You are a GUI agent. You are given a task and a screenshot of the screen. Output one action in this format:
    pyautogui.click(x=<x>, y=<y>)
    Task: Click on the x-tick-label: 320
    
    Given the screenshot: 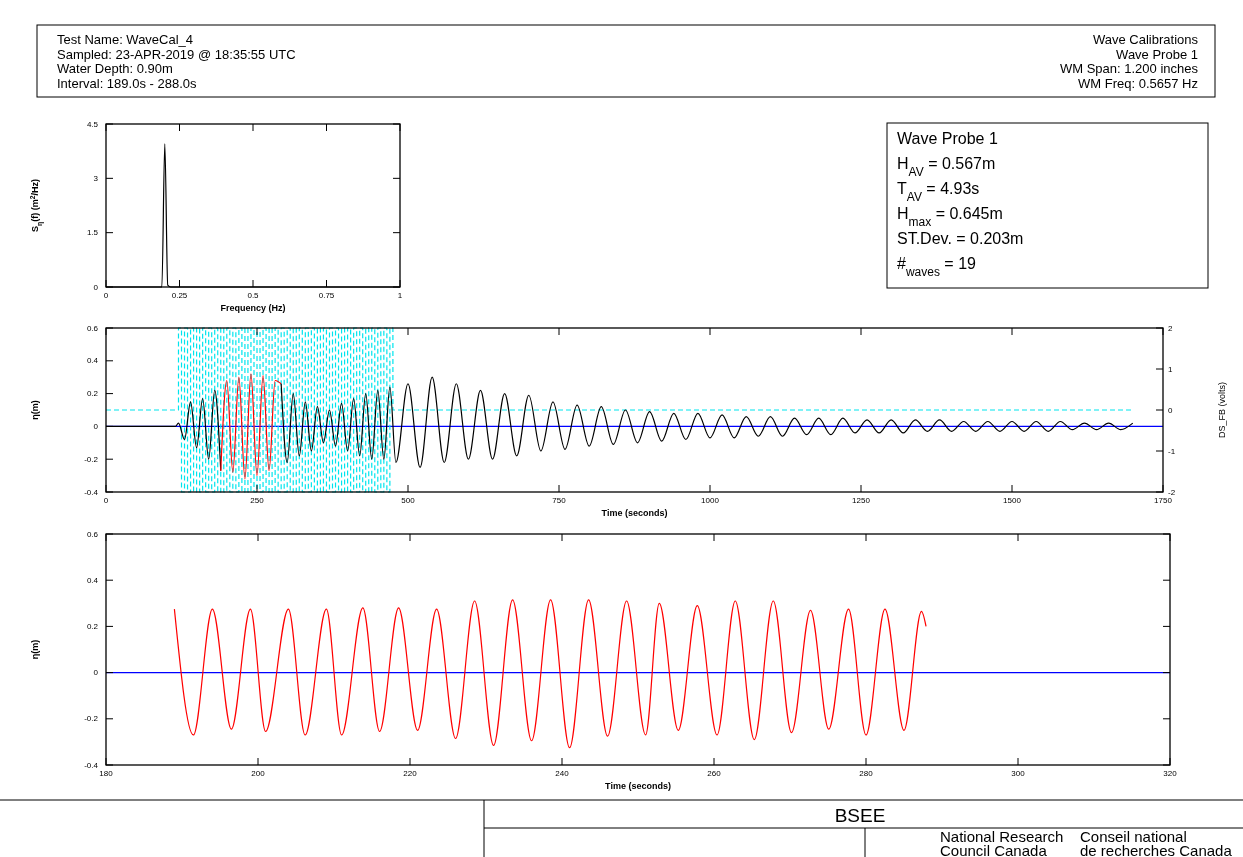 What is the action you would take?
    pyautogui.click(x=1170, y=773)
    